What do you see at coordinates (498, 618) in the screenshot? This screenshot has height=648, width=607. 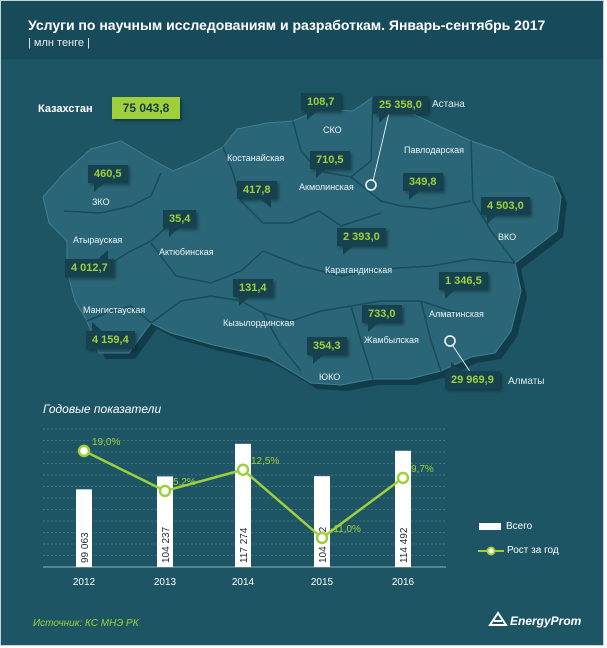 I see `brand-icon` at bounding box center [498, 618].